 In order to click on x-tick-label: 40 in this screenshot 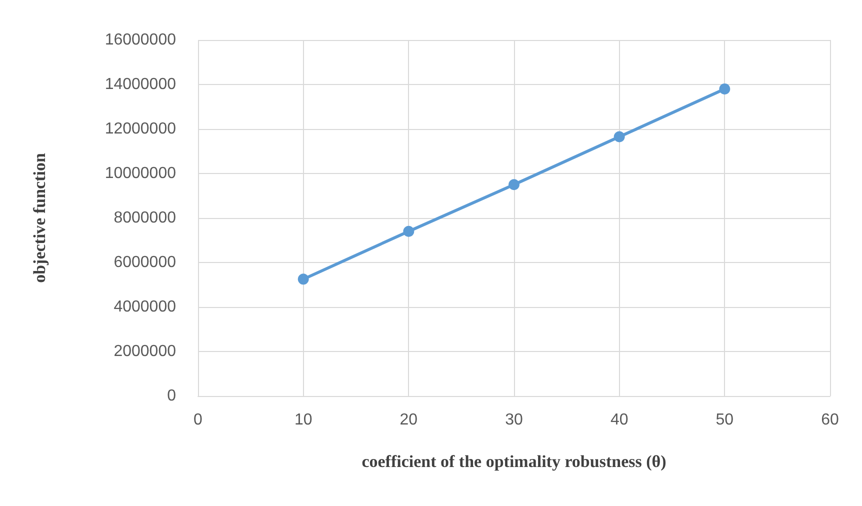, I will do `click(619, 420)`.